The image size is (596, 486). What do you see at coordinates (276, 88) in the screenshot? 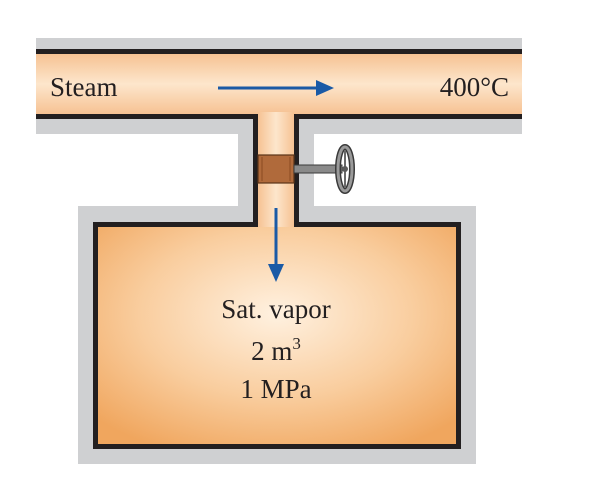
I see `flow-arrow-right-icon` at bounding box center [276, 88].